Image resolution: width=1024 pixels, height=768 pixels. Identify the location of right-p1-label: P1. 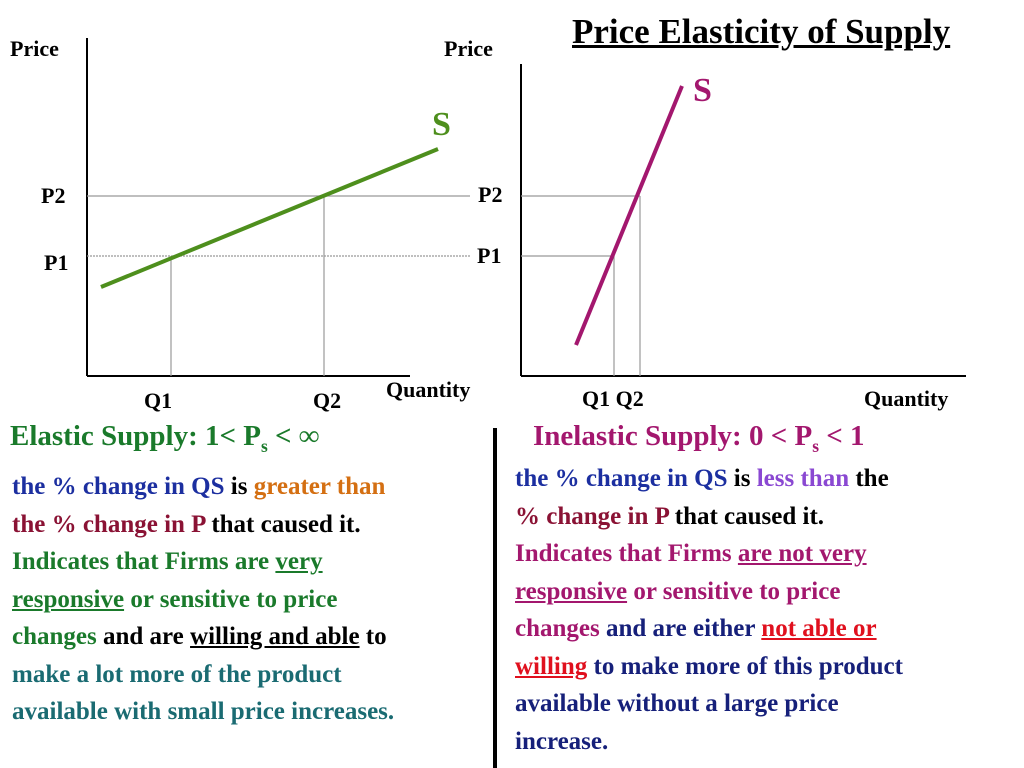
(489, 255).